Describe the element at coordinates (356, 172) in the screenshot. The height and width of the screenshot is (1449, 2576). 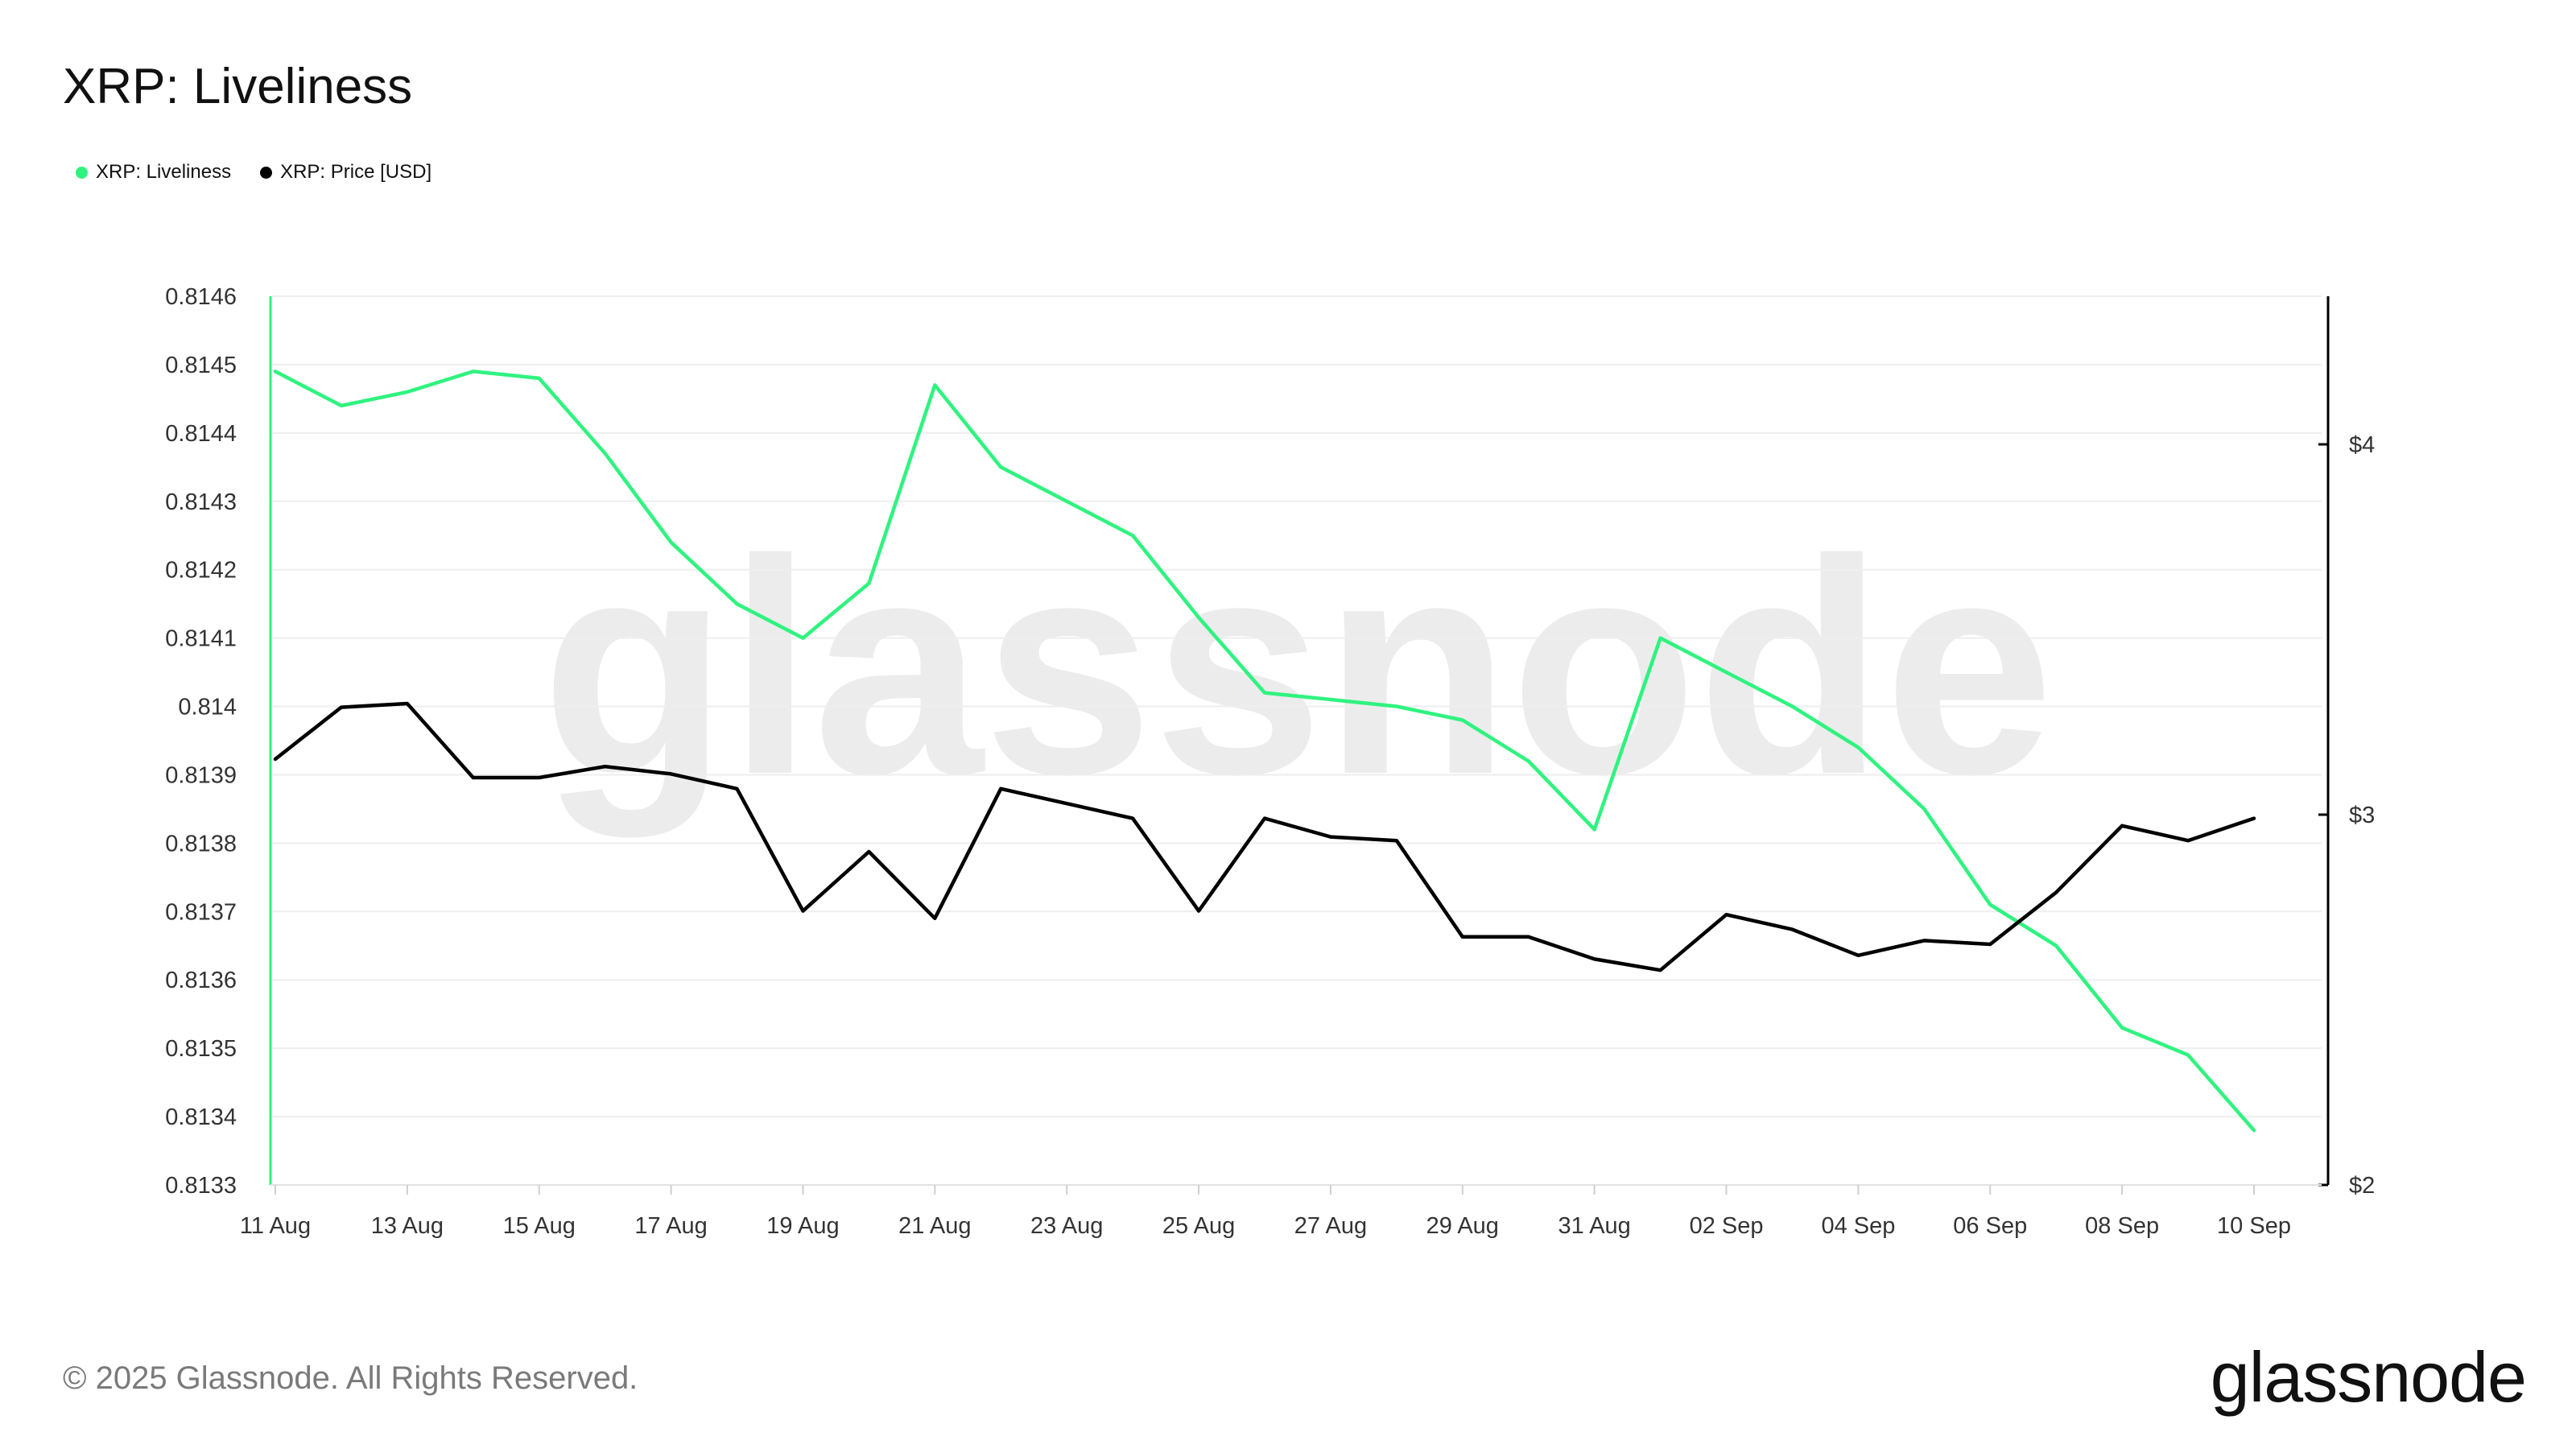
I see `legend-label-price: XRP: Price [USD]` at that location.